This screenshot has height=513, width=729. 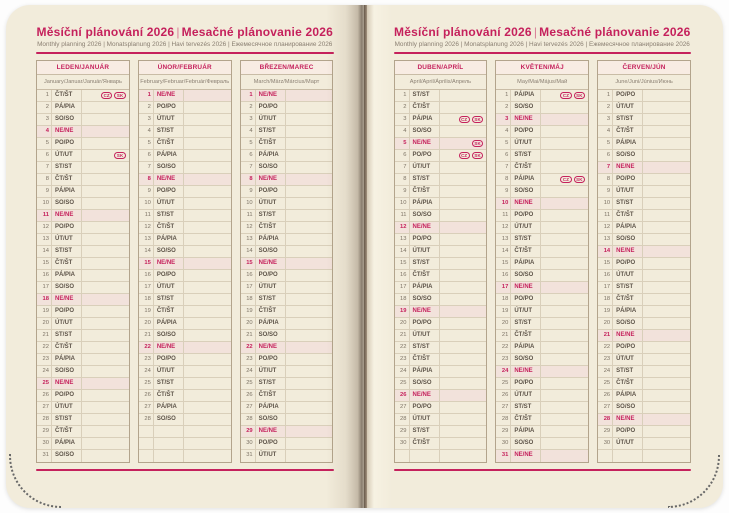 I want to click on day-number: 19, so click(x=44, y=311).